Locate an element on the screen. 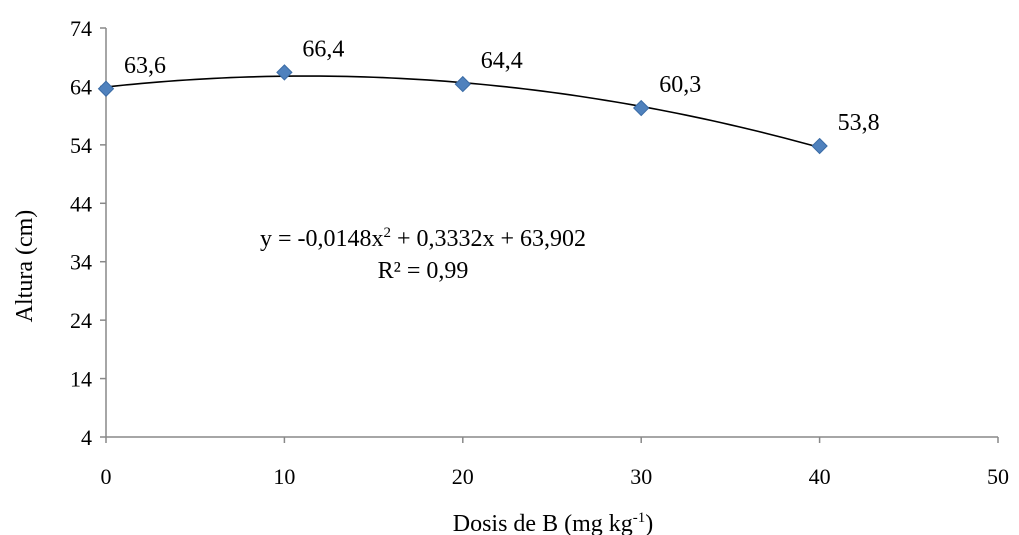 The image size is (1019, 535). y-tick-label: 54 is located at coordinates (81, 145).